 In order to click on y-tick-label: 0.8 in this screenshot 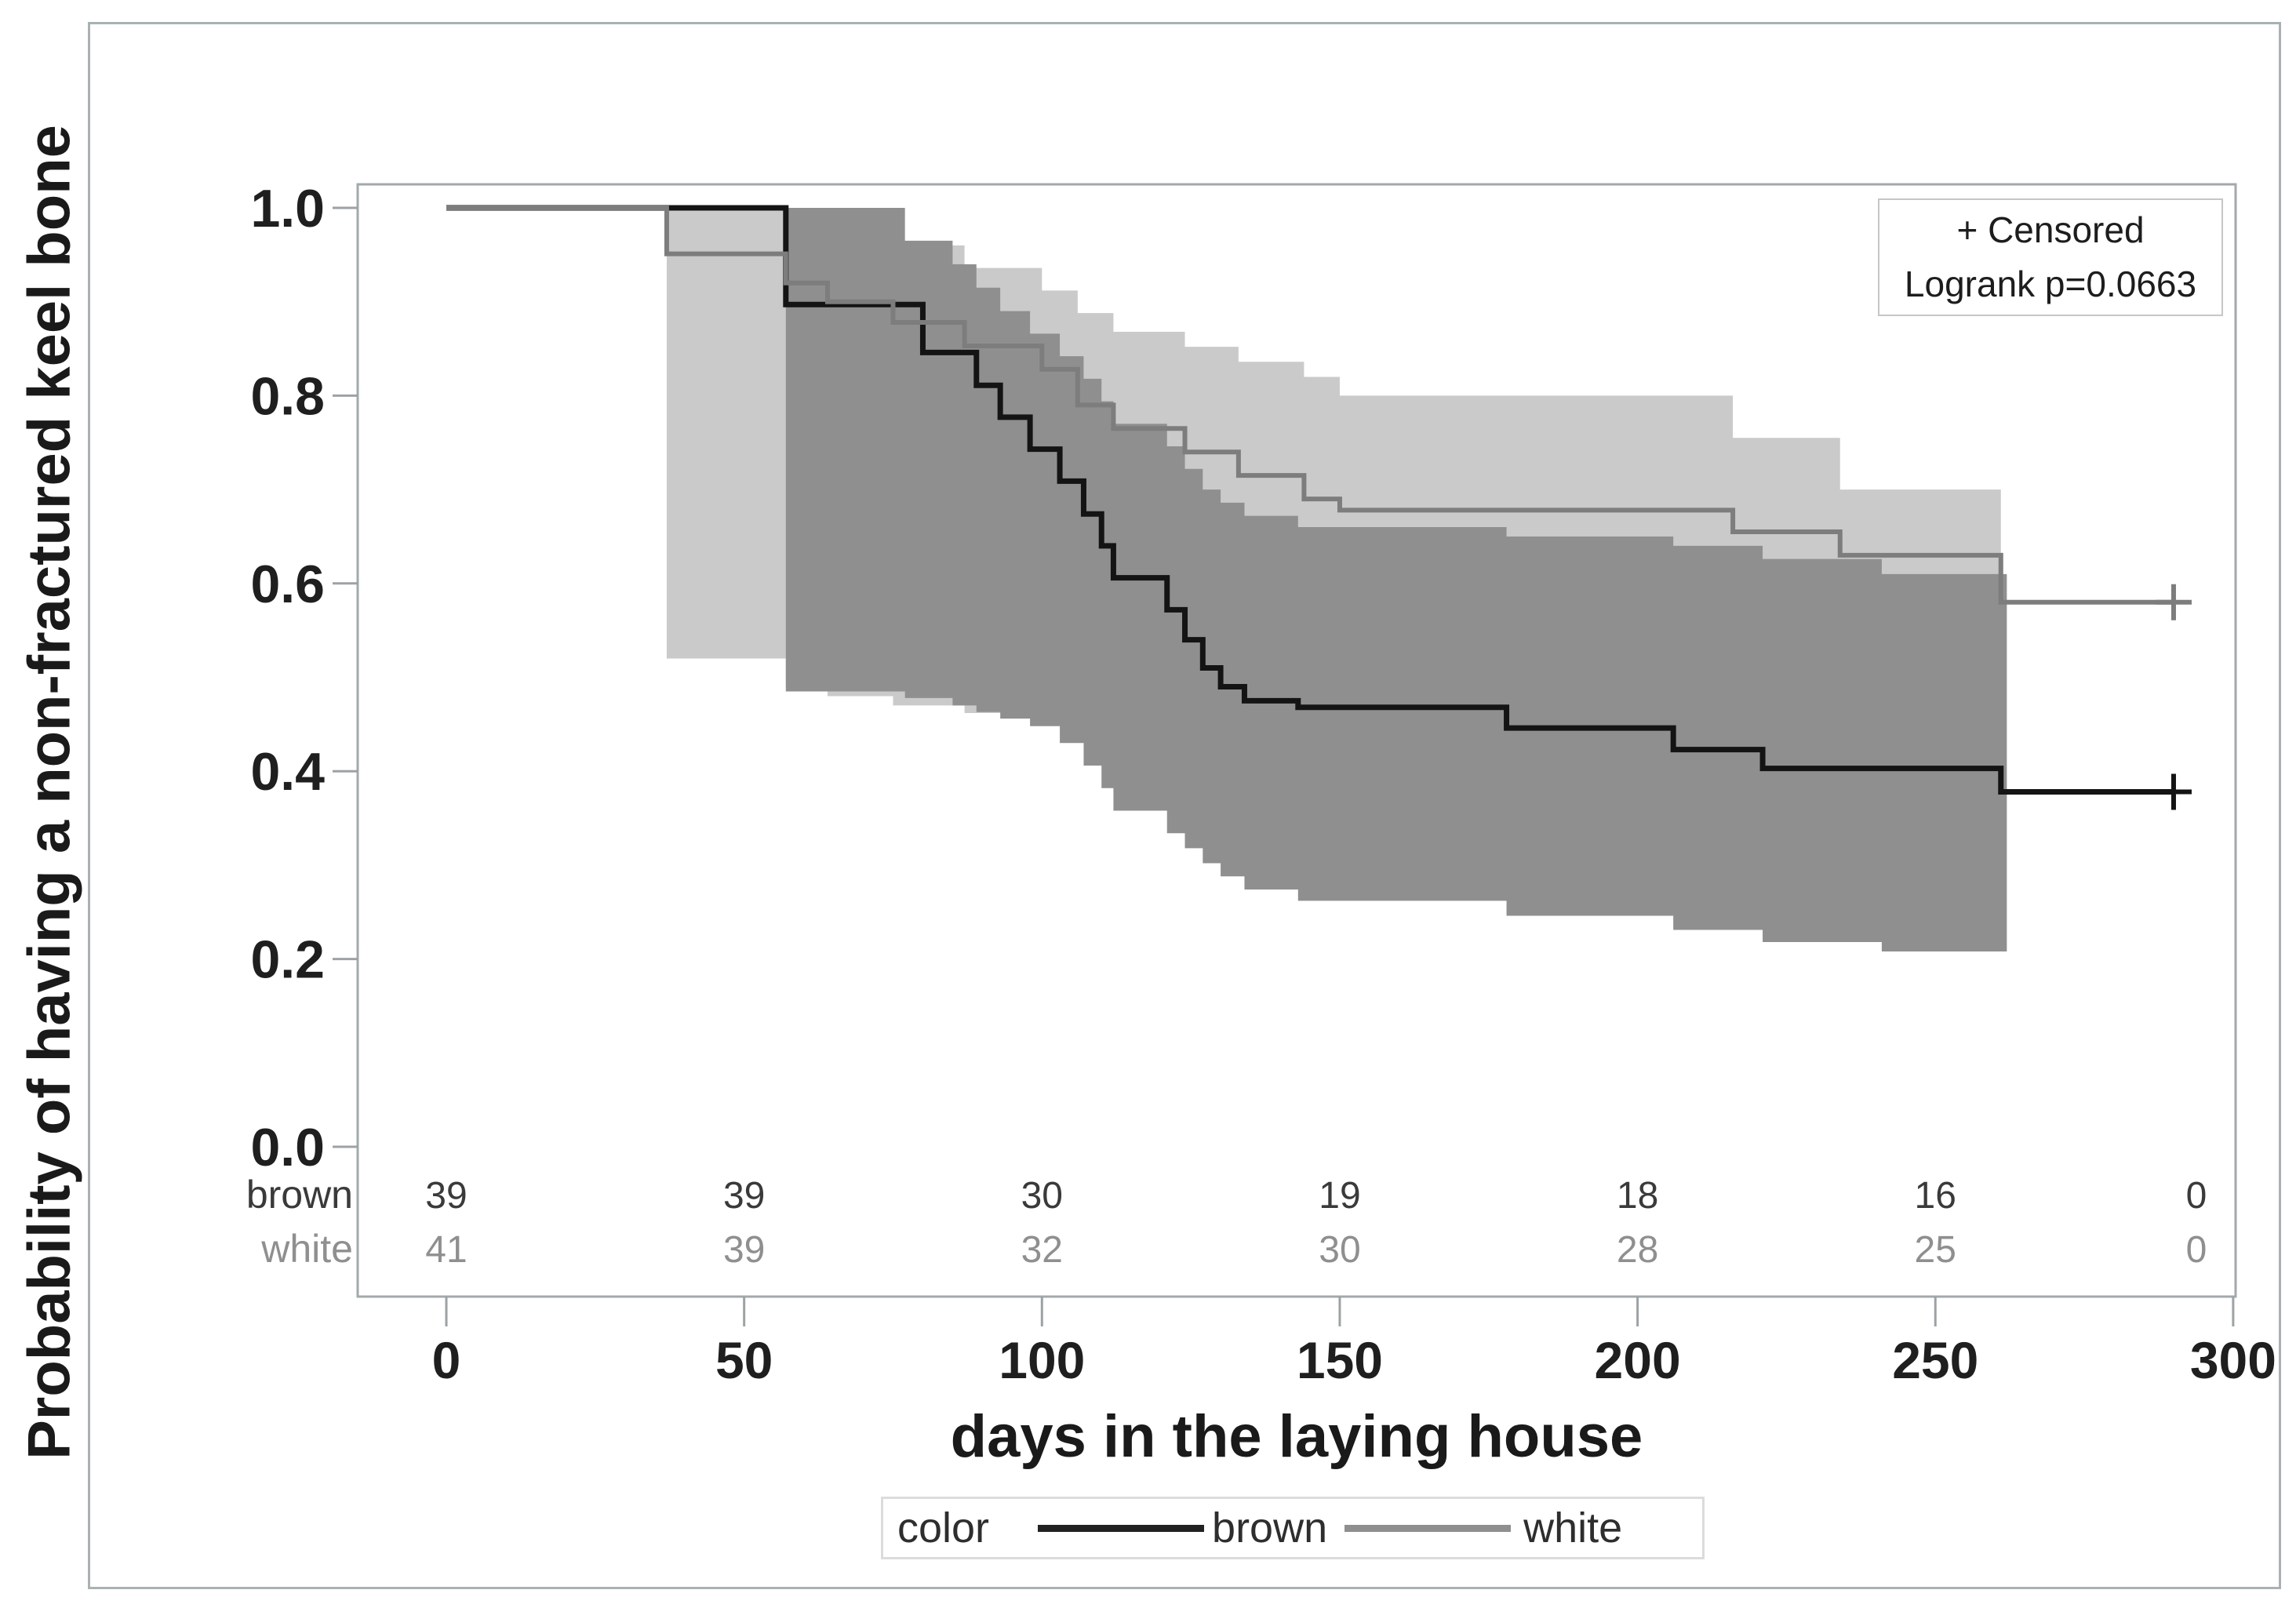, I will do `click(288, 396)`.